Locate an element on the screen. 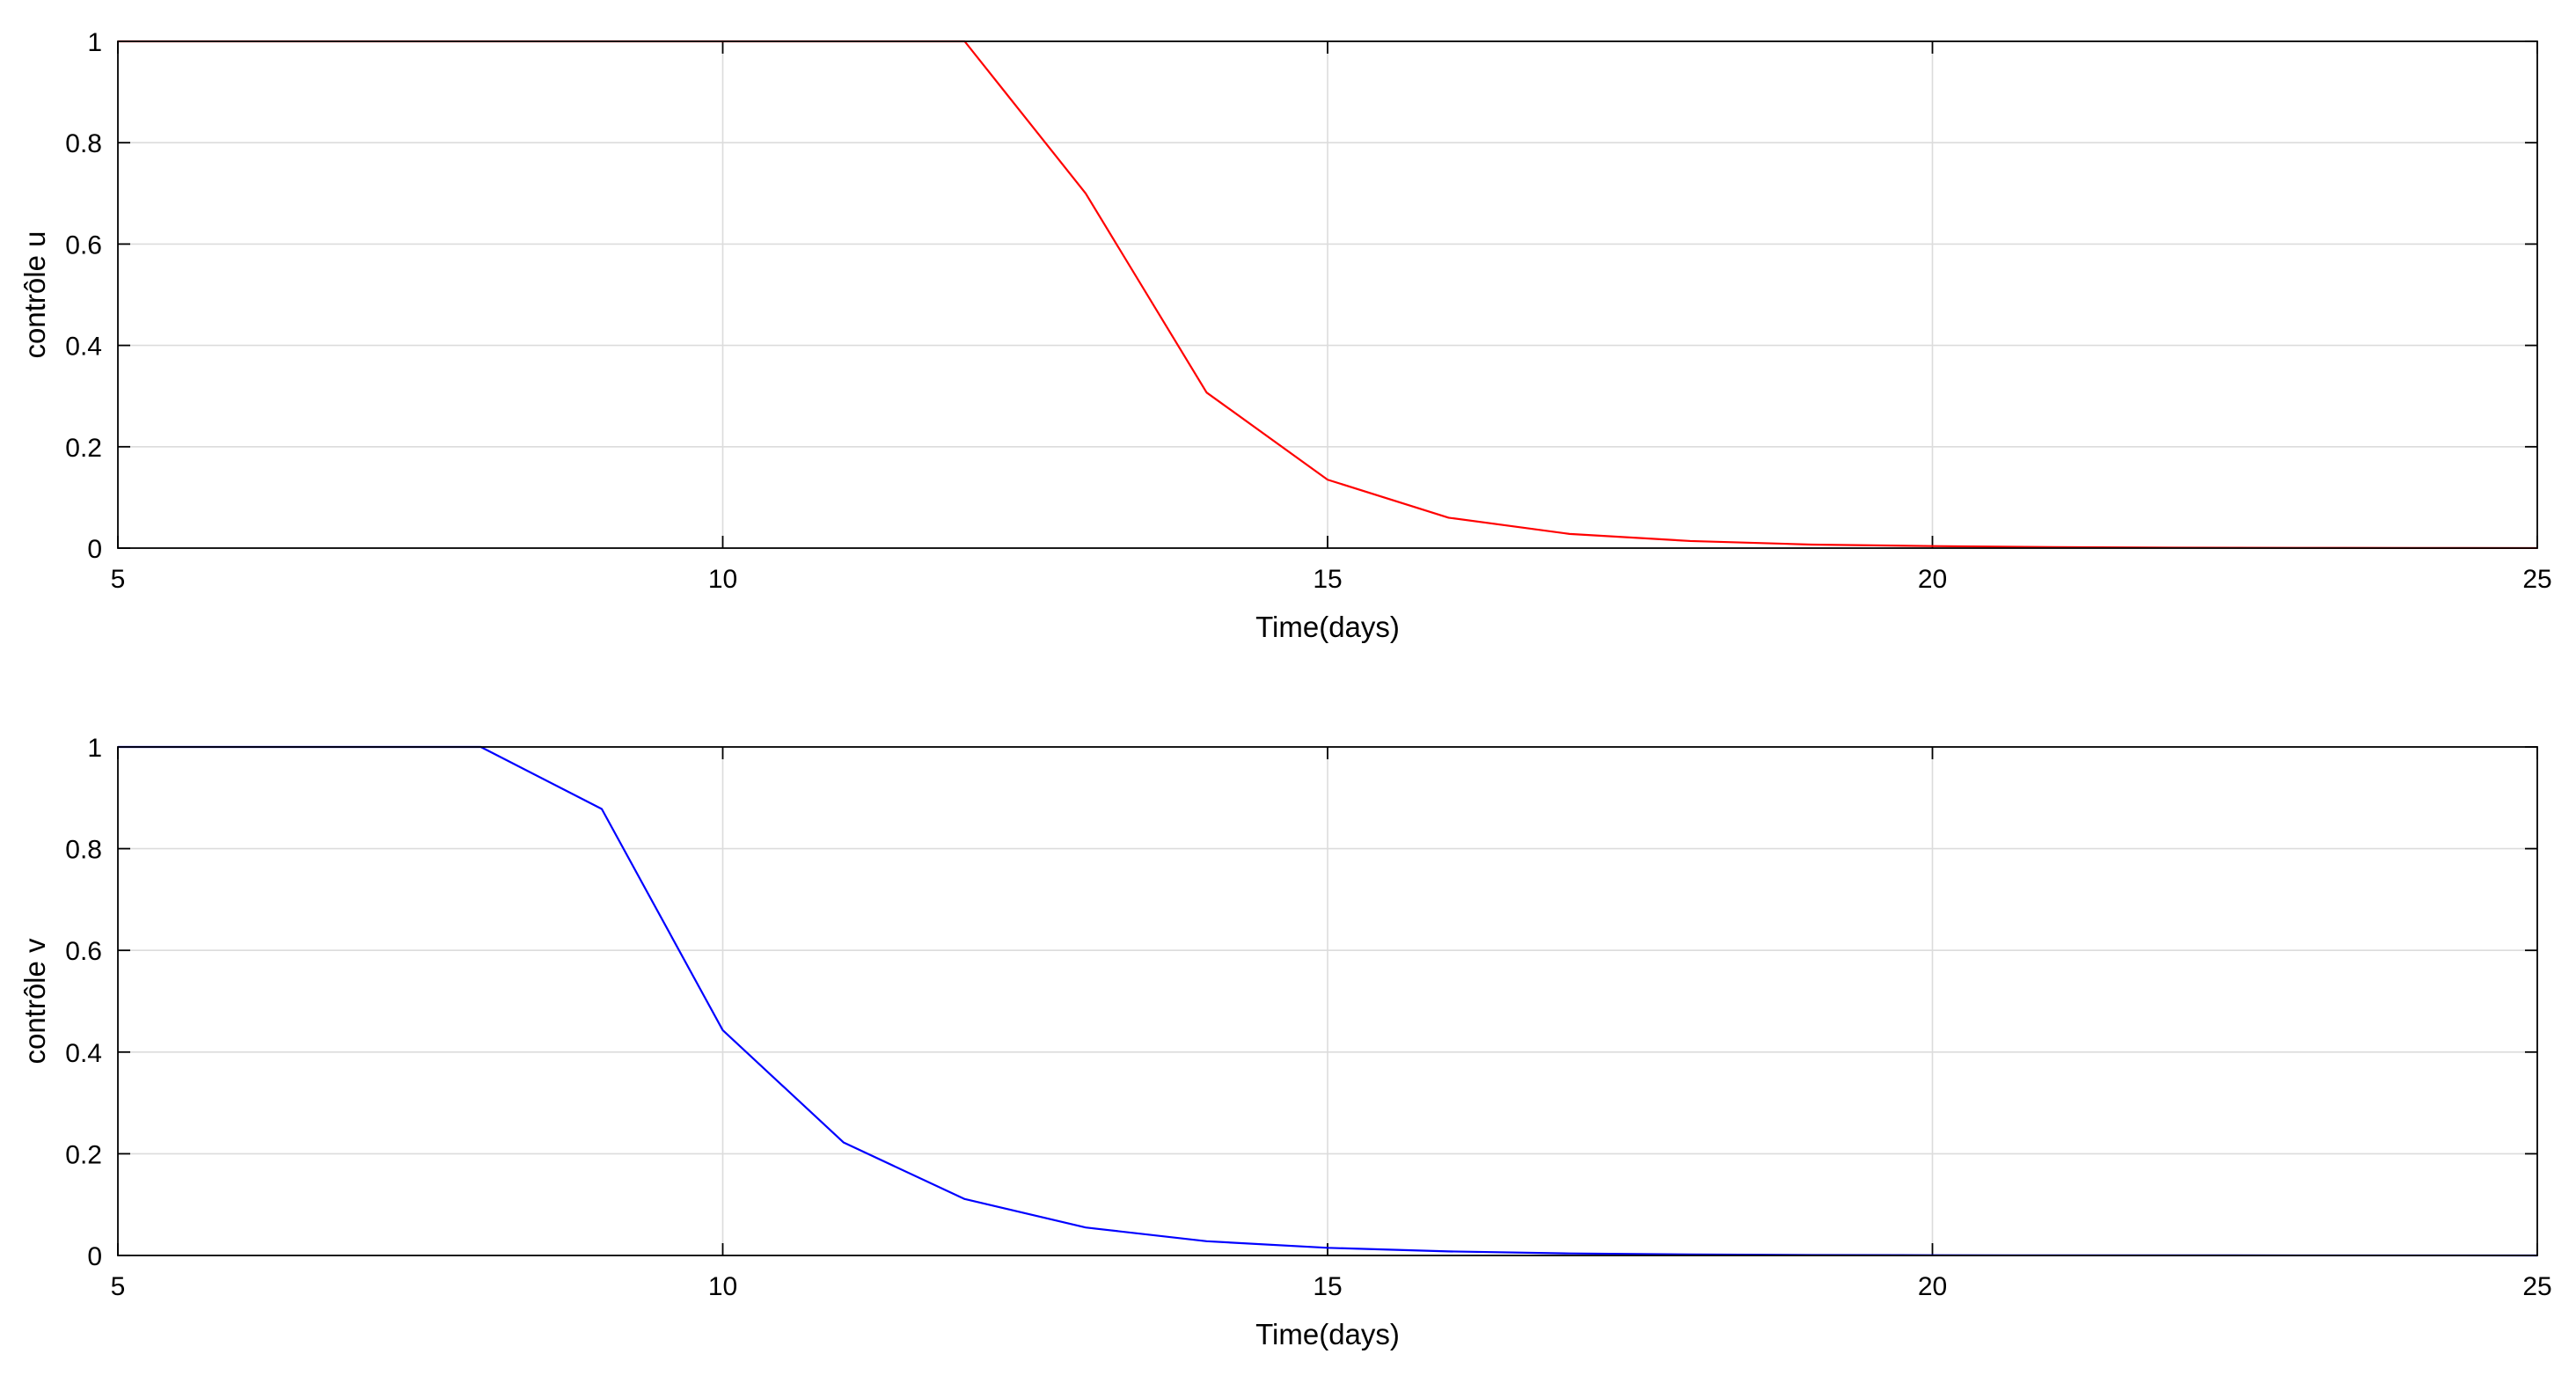  y-axis-label-v: contrôle v is located at coordinates (34, 1001).